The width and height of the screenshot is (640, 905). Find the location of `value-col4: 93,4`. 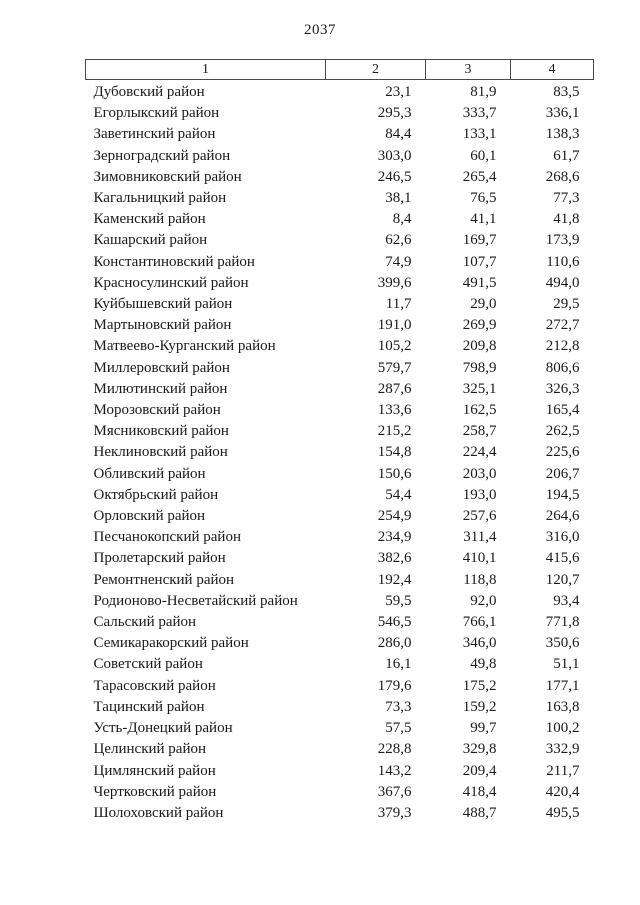

value-col4: 93,4 is located at coordinates (566, 600).